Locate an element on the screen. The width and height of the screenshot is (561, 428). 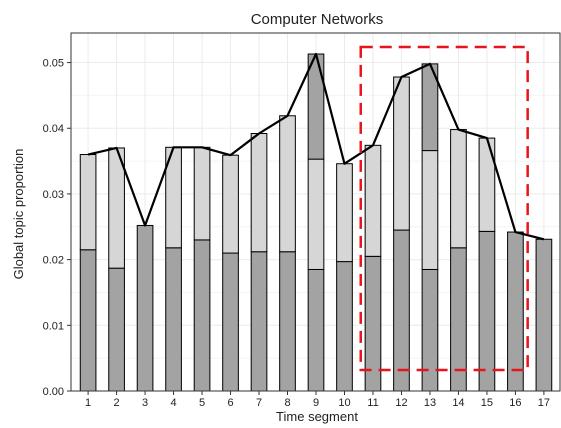
x-tick-label: 10 is located at coordinates (344, 403).